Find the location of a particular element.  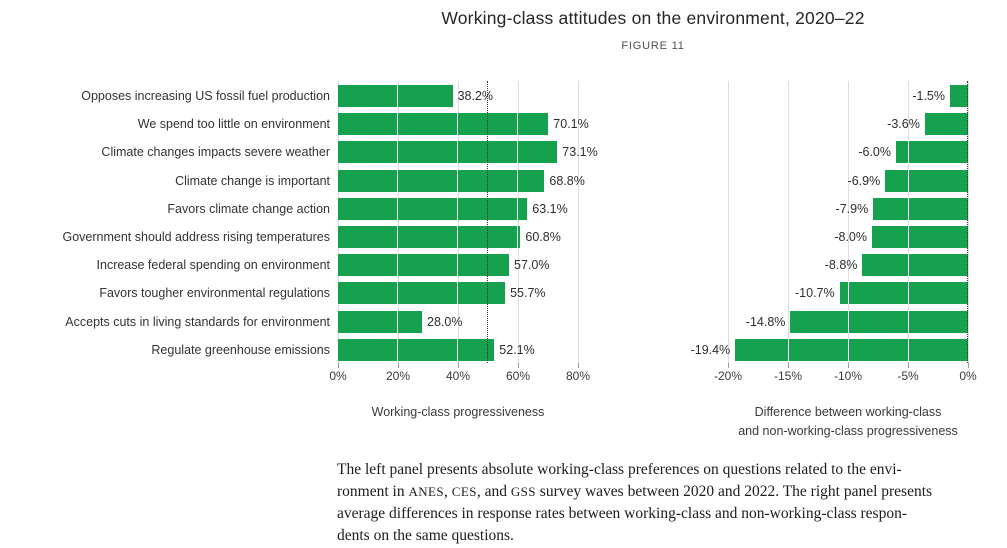

axis-tick-label: 40% is located at coordinates (458, 376).